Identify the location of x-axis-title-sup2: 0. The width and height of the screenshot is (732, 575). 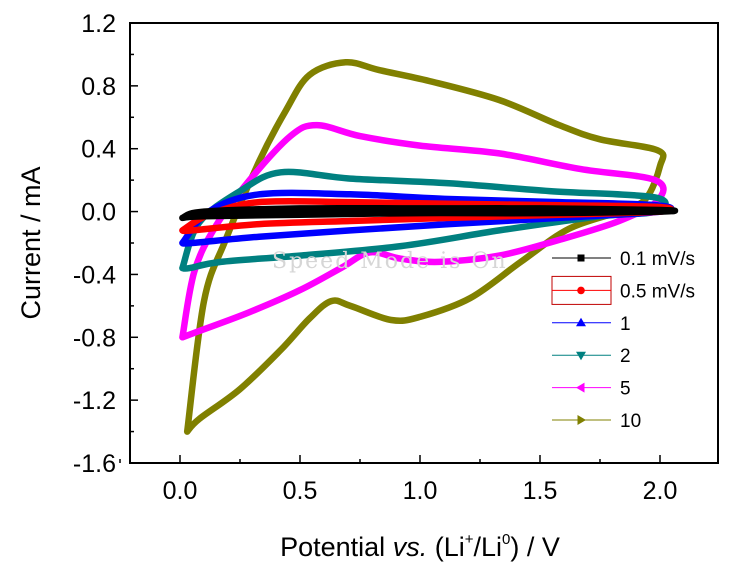
(506, 539).